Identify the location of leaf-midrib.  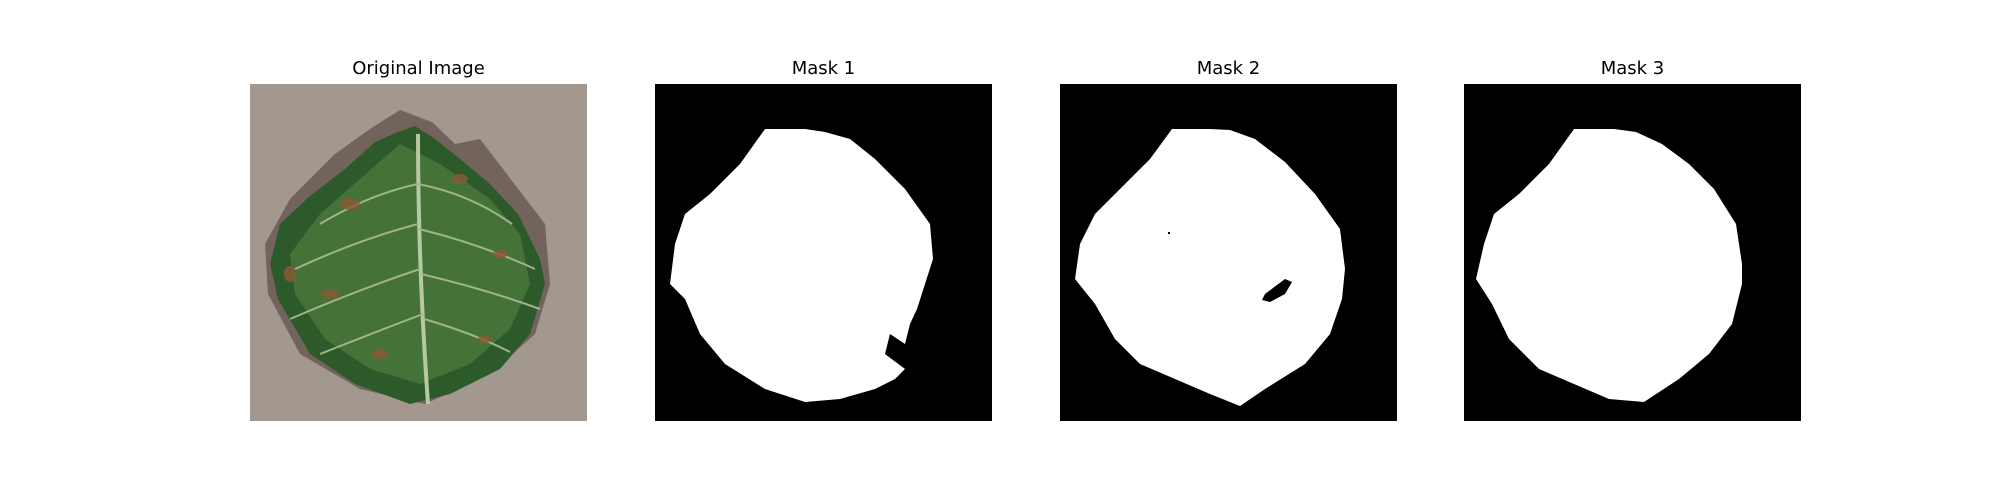
(423, 269).